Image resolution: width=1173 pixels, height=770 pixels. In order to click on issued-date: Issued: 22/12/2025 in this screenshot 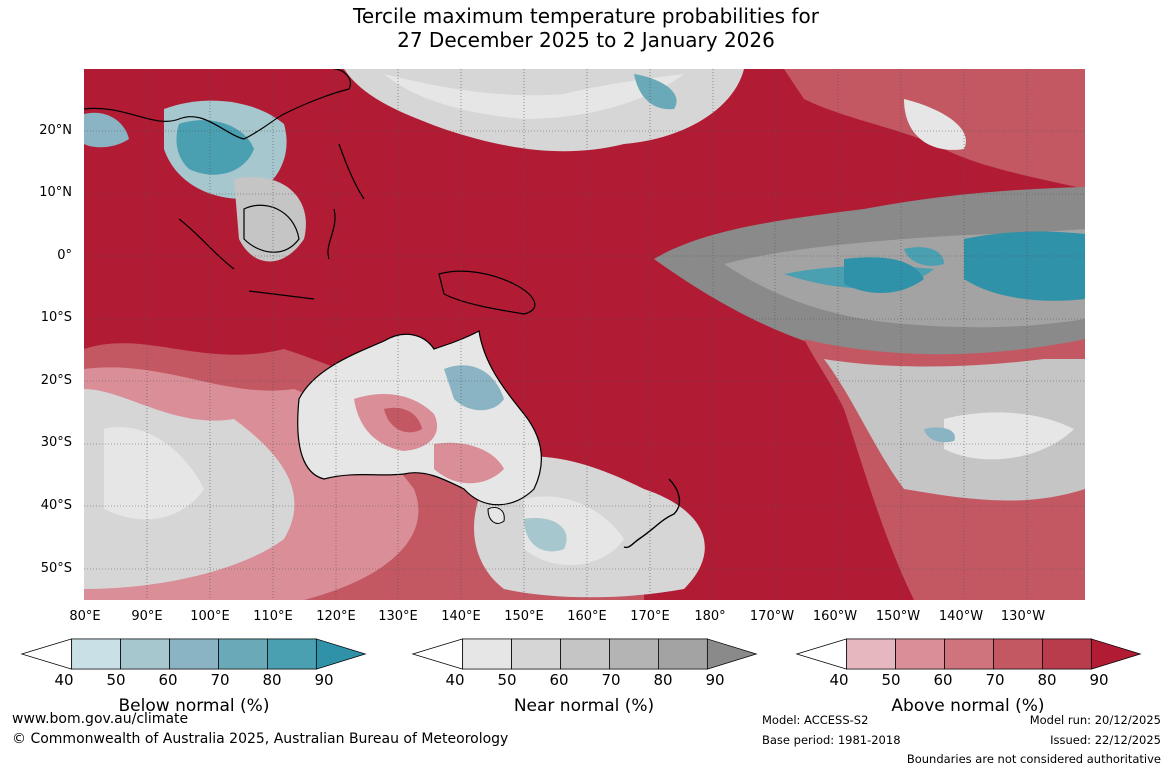, I will do `click(1105, 740)`.